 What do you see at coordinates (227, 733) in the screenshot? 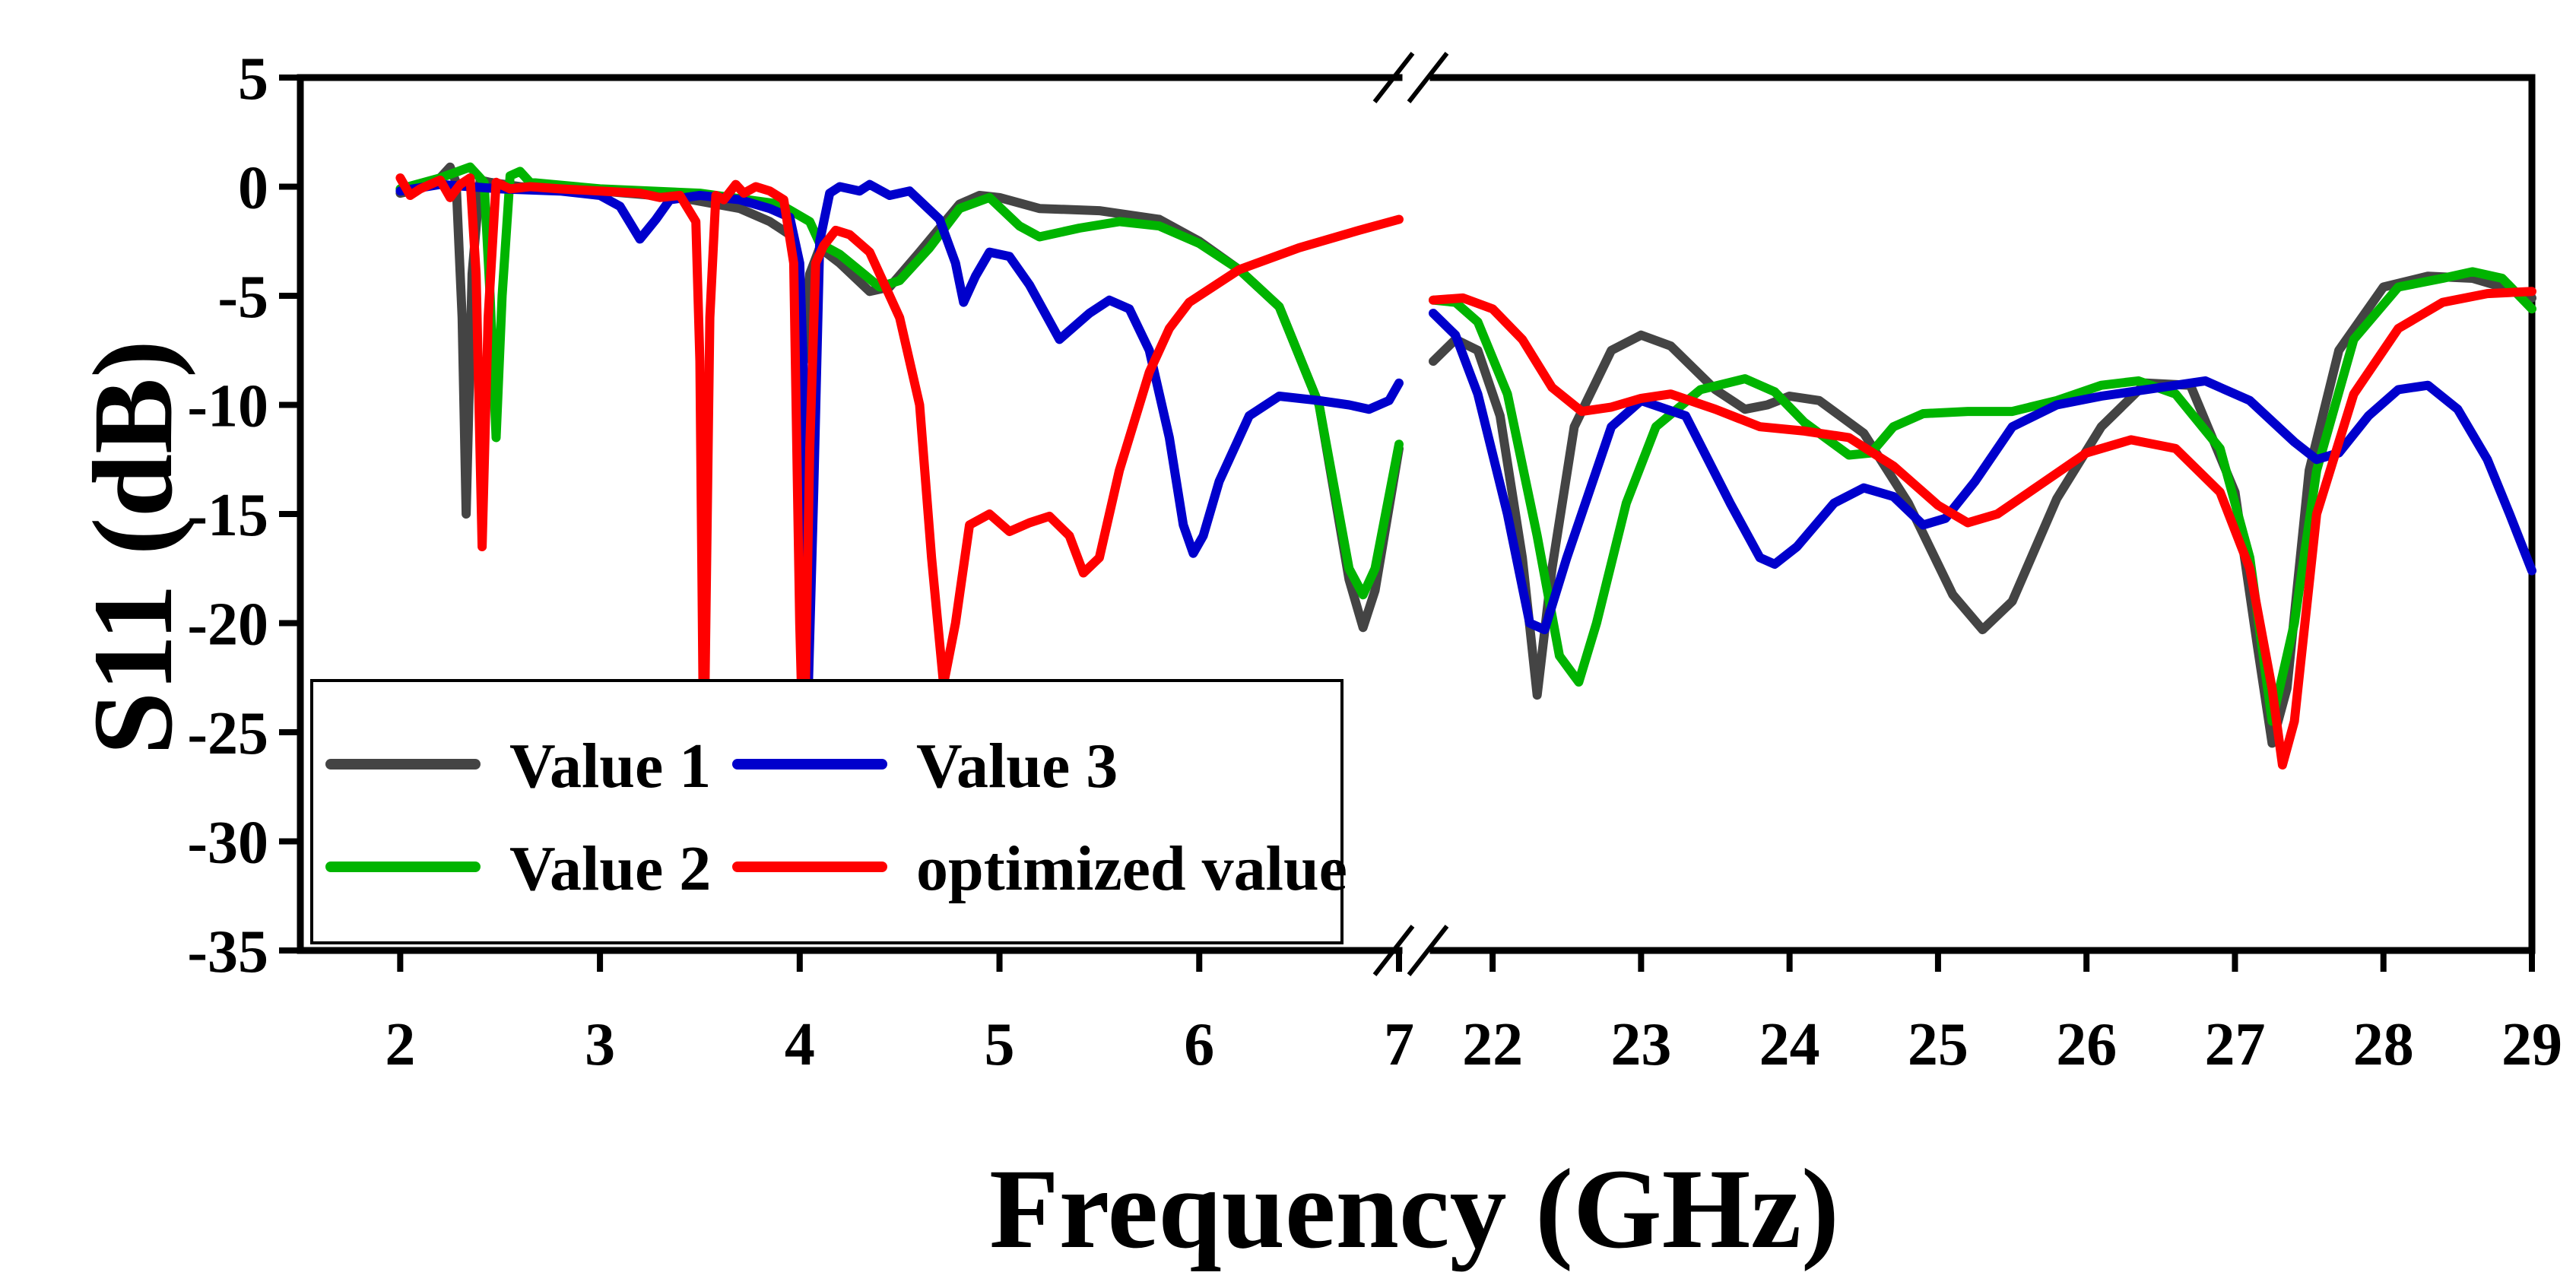
I see `y-tick-label: -25` at bounding box center [227, 733].